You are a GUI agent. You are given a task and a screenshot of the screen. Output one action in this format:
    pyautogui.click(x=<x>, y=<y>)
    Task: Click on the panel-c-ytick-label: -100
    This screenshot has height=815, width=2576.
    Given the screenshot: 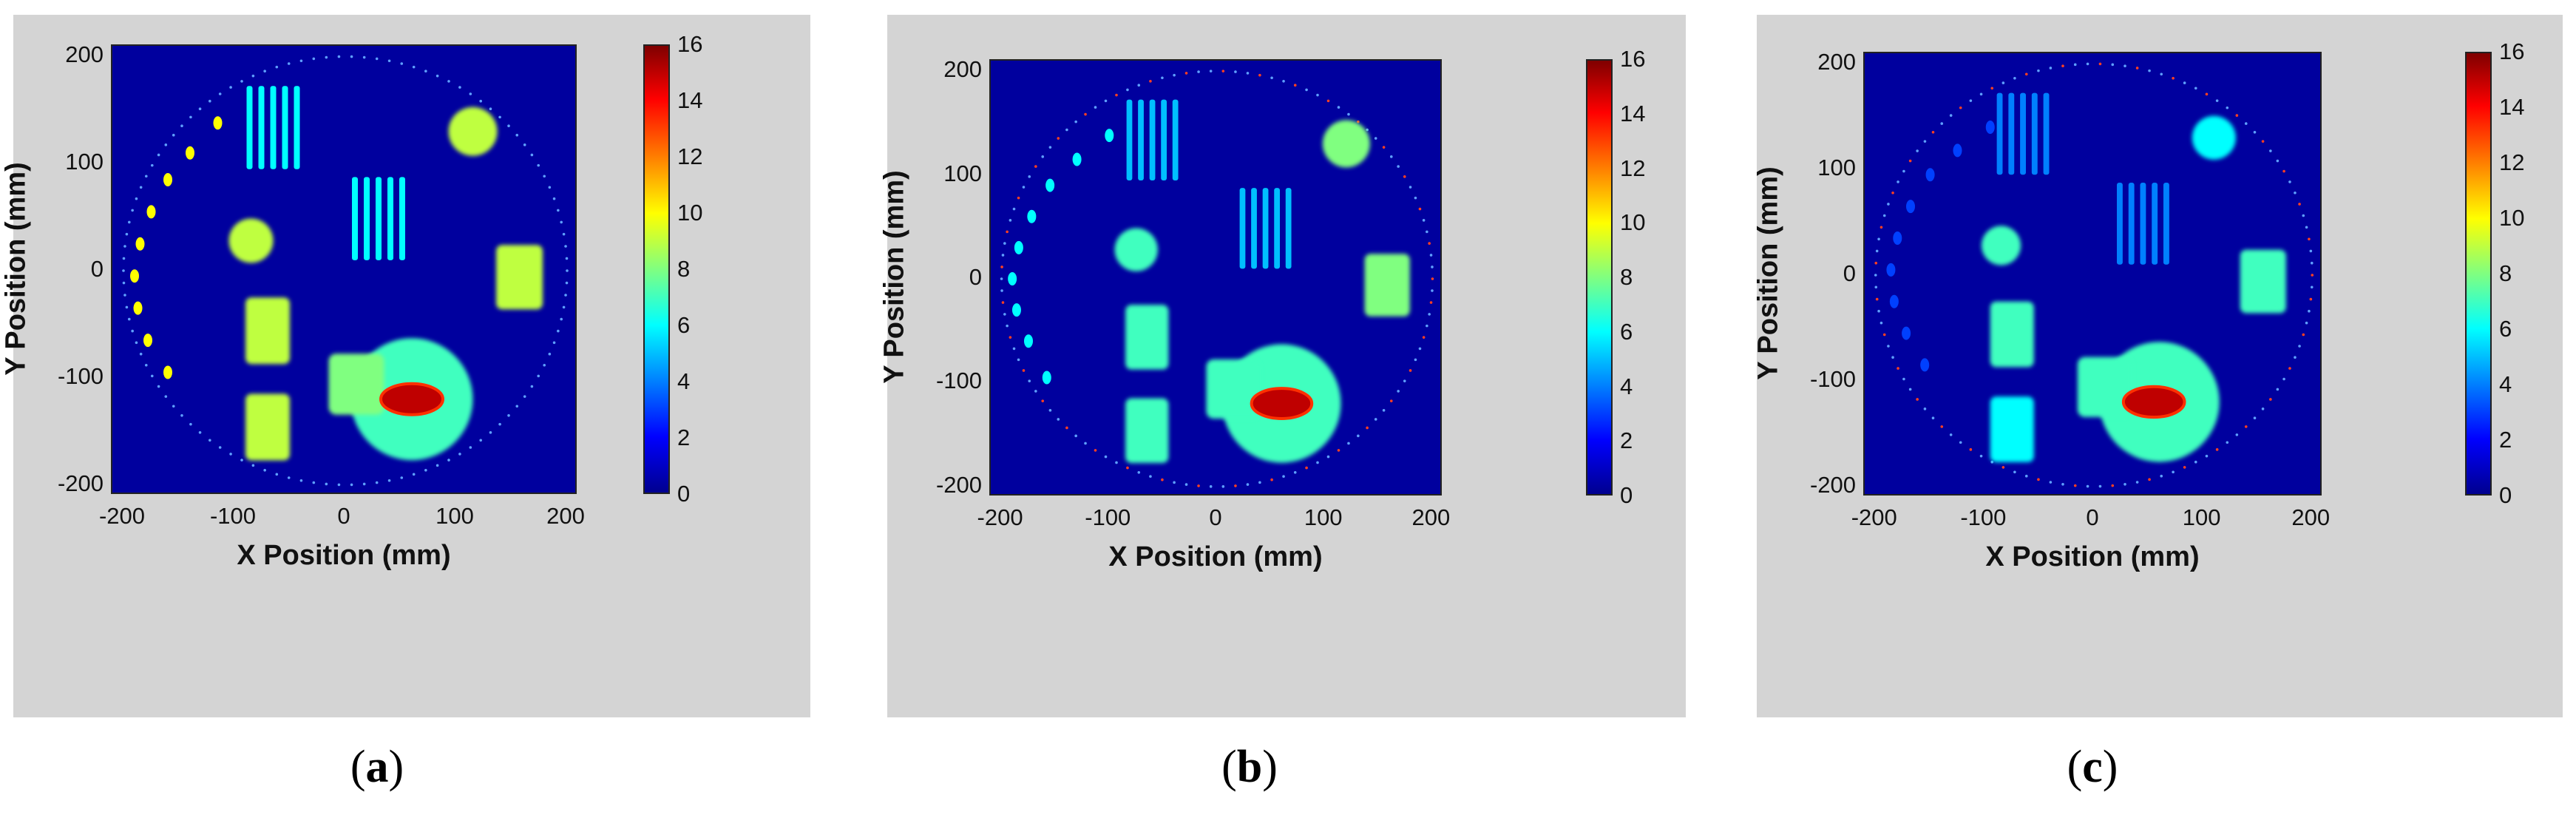 What is the action you would take?
    pyautogui.click(x=1832, y=378)
    